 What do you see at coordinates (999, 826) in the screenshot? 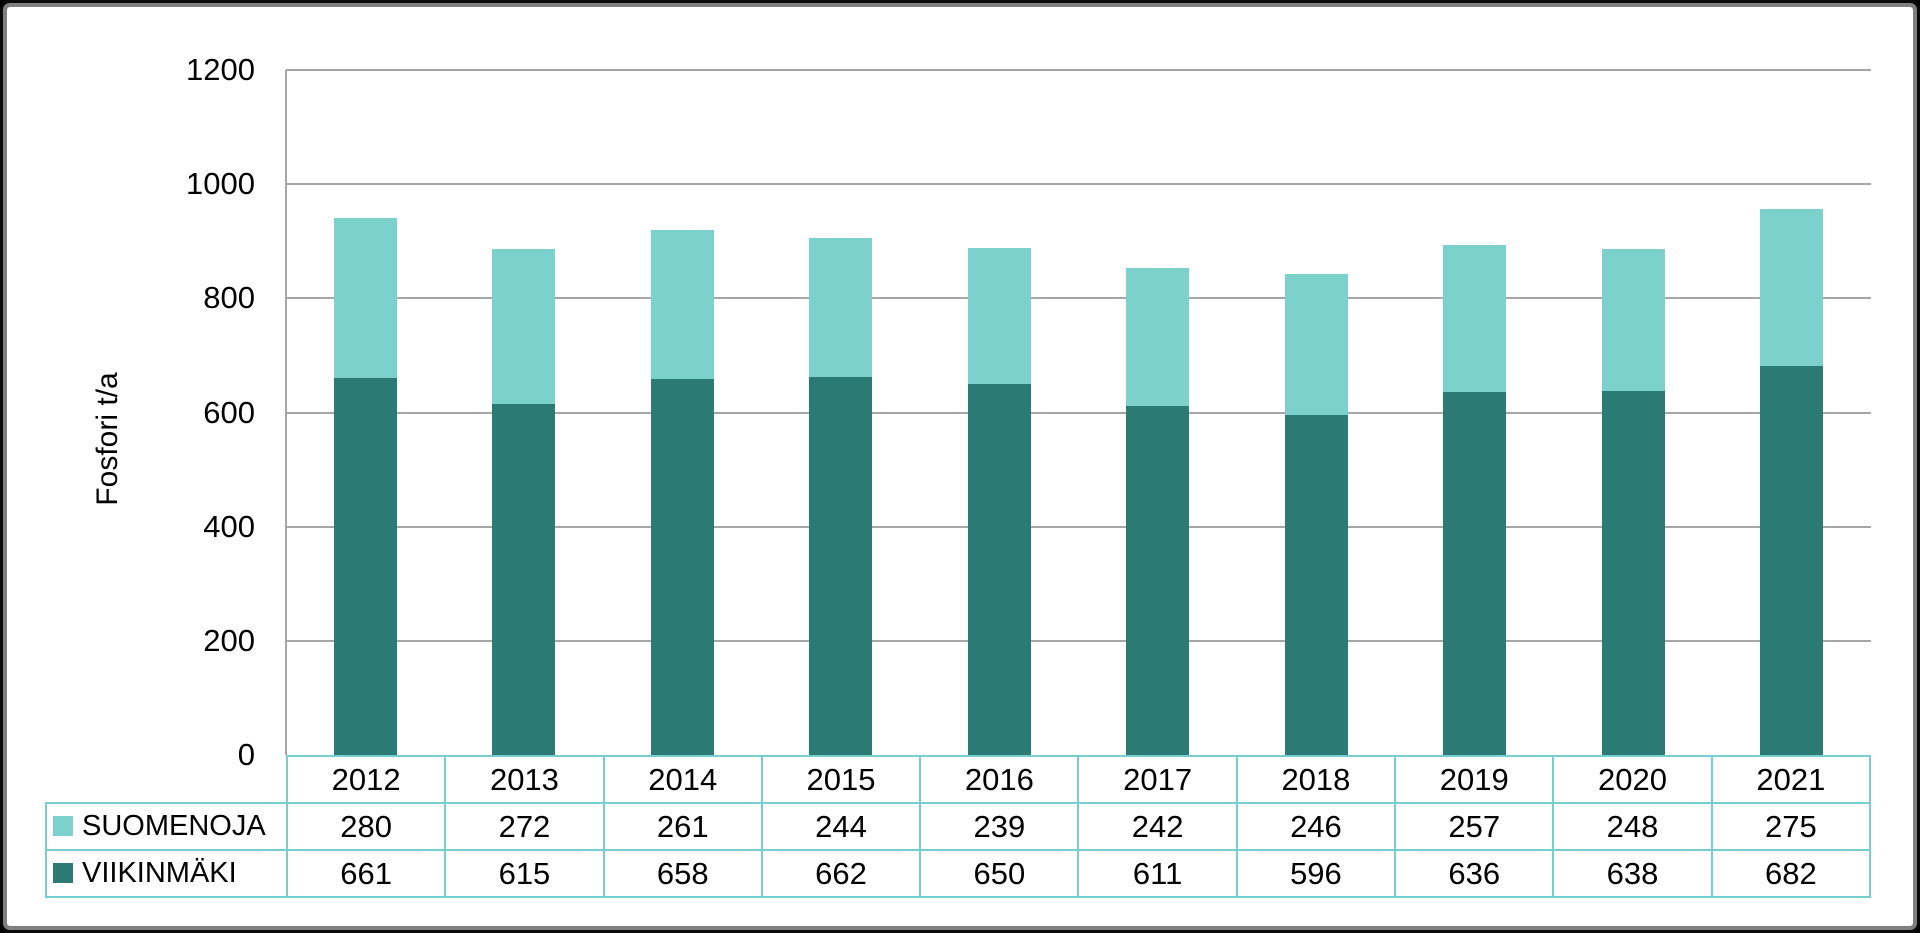
I see `value-cell-suomenoja-2016: 239` at bounding box center [999, 826].